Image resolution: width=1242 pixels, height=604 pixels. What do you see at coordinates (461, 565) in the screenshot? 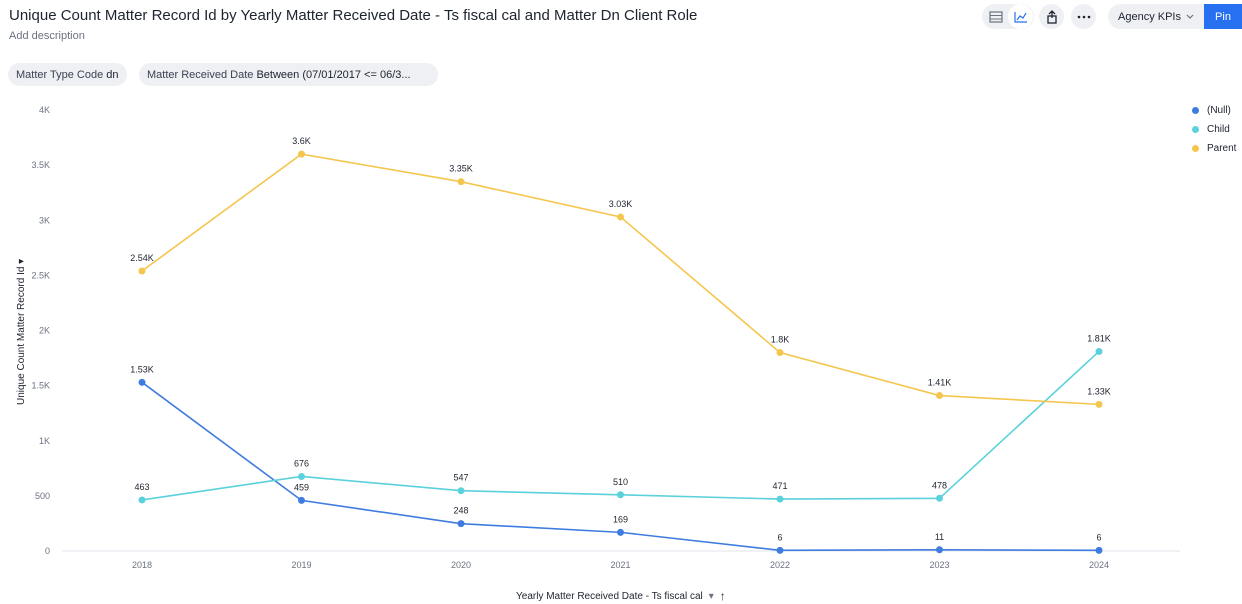
I see `x-tick-label: 2020` at bounding box center [461, 565].